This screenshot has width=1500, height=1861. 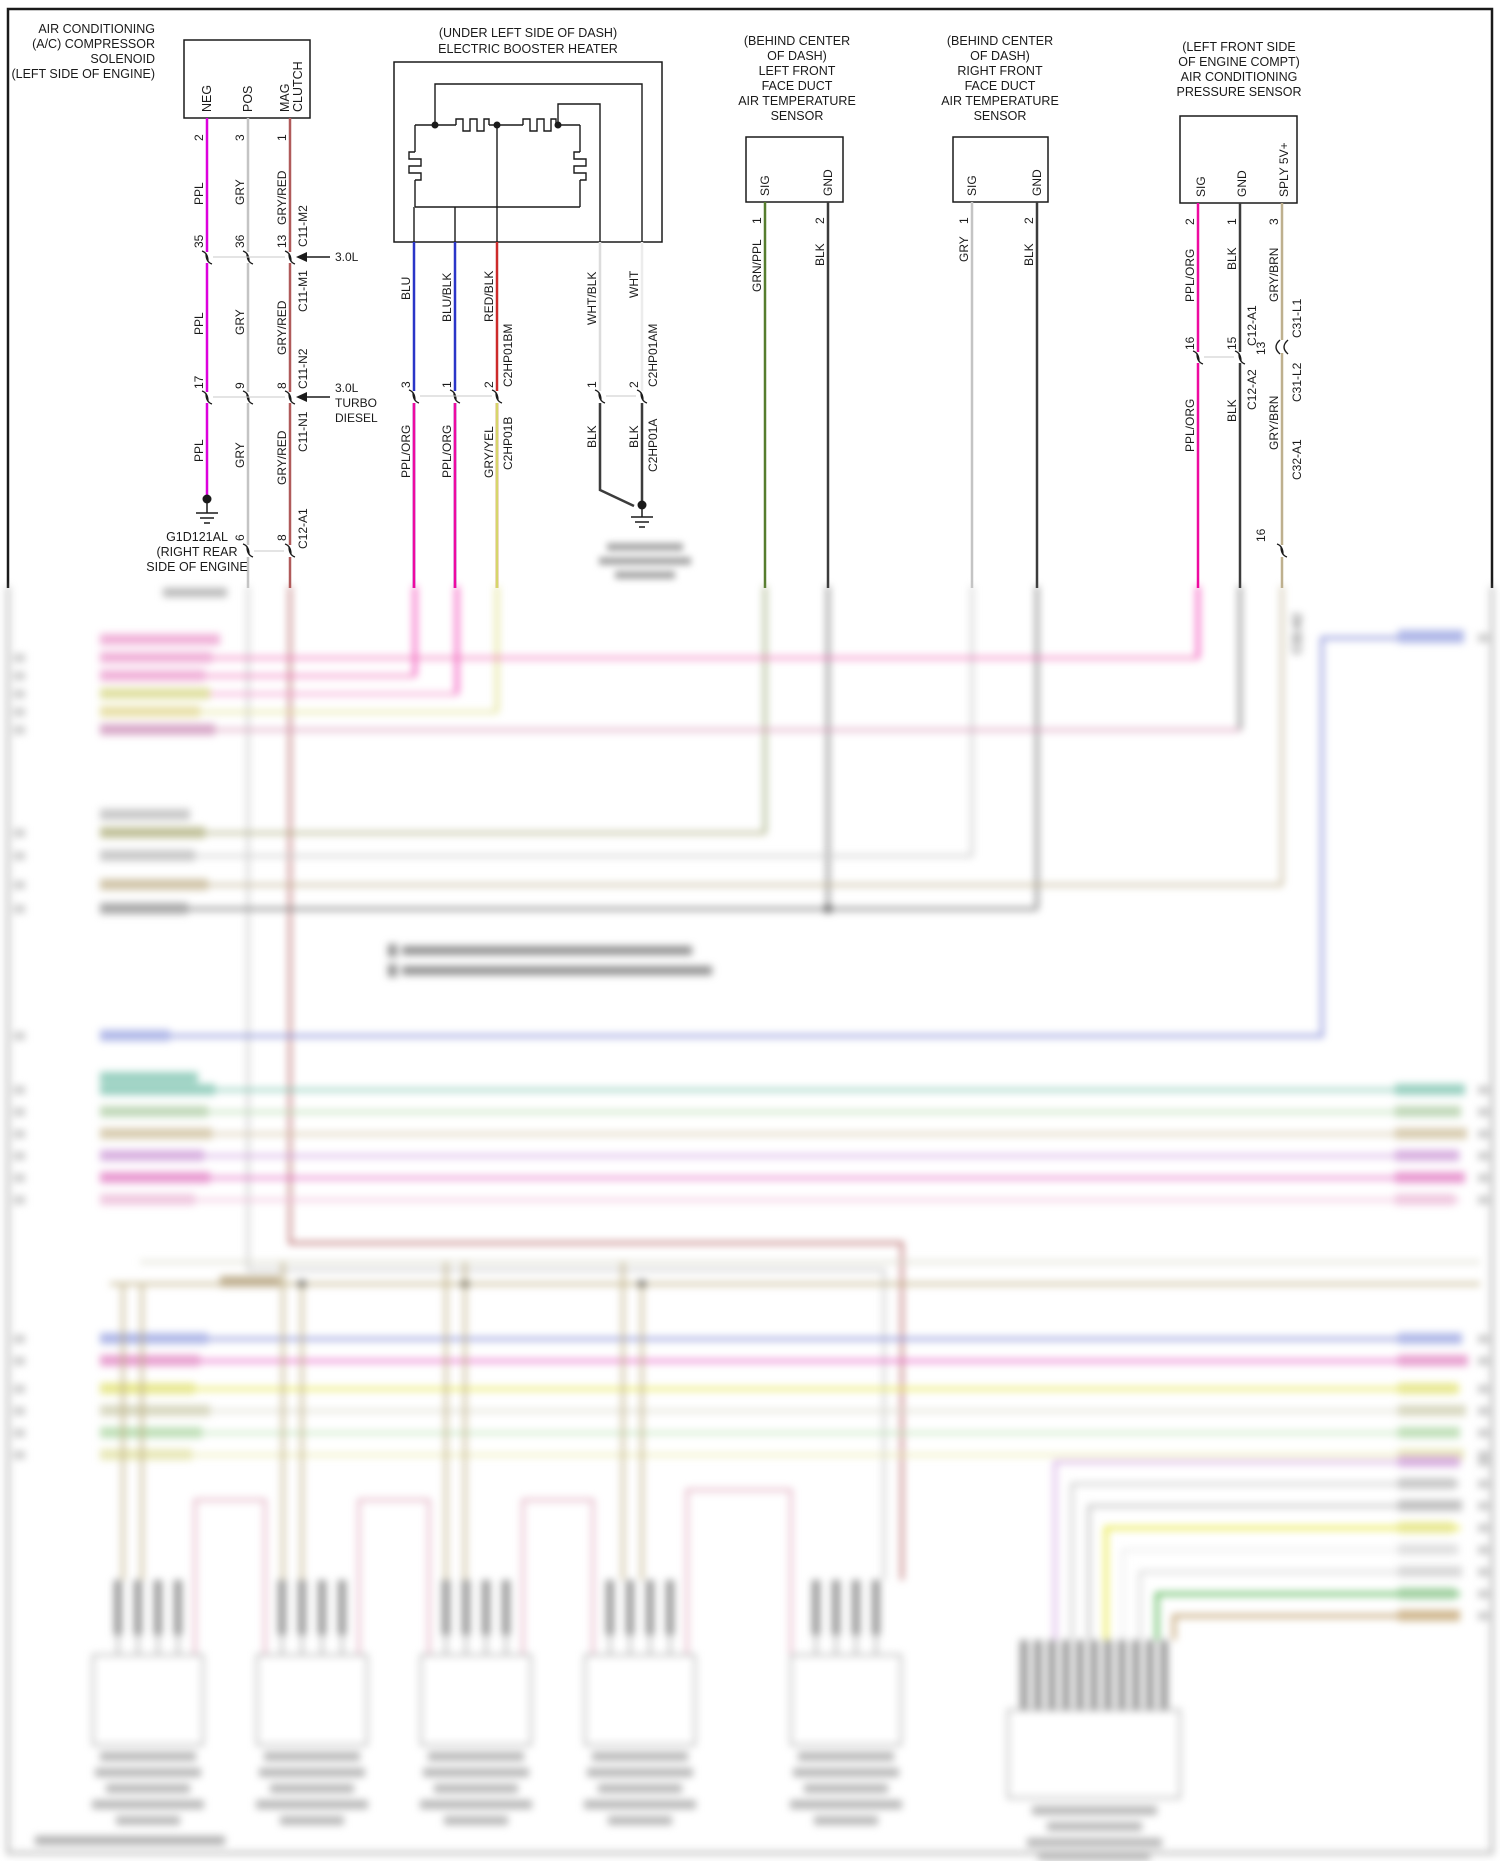 I want to click on wire-label: RED/BLK, so click(x=489, y=296).